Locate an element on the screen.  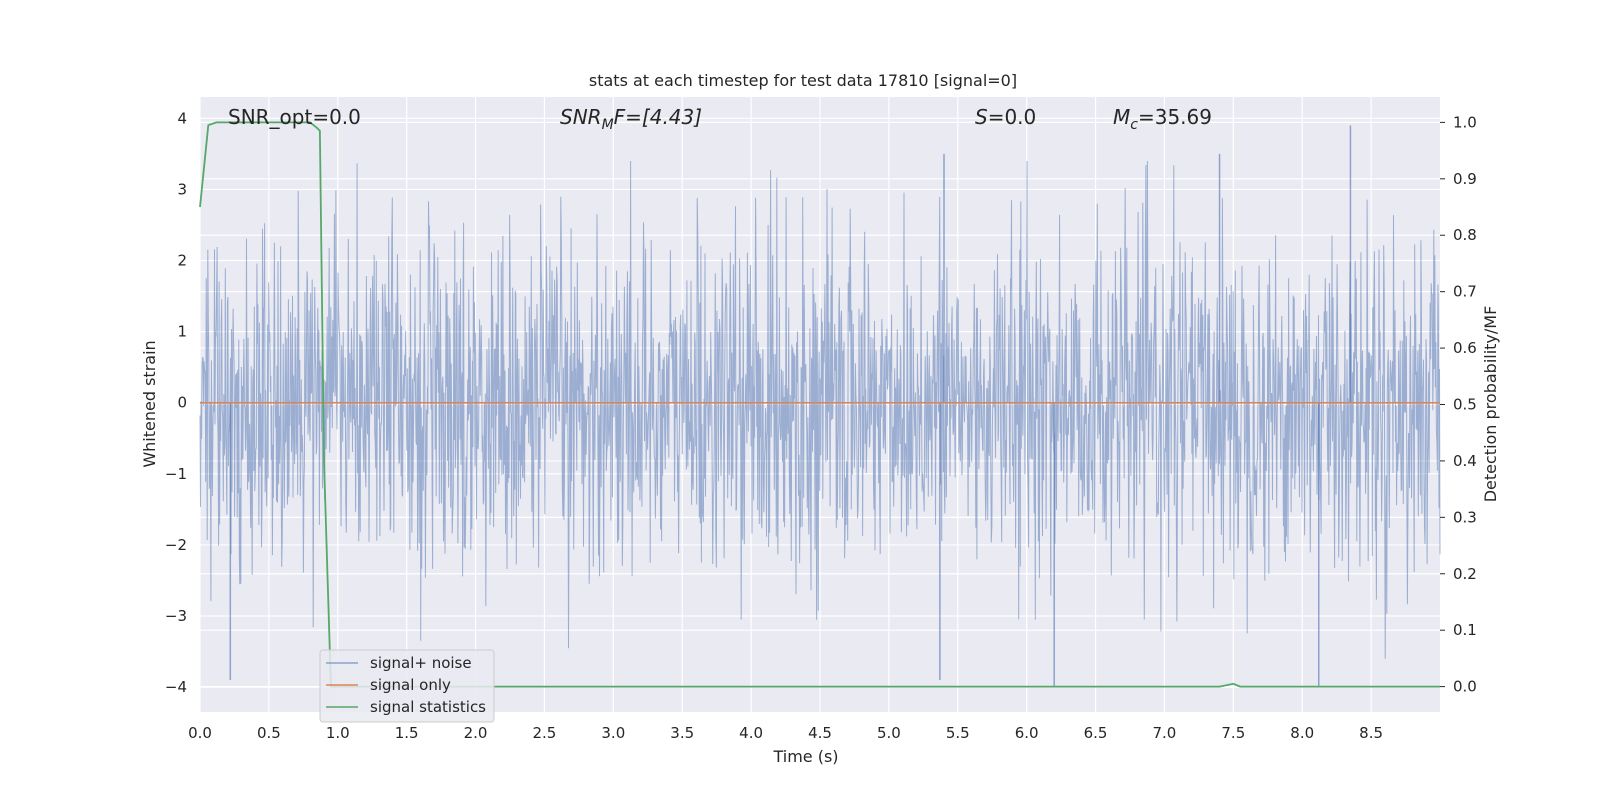
right-axis-ticks: 1.0 0.9 0.8 0.7 0.6 0.5 0.4 0.3 0.2 0.1 0.0 is located at coordinates (1458, 404).